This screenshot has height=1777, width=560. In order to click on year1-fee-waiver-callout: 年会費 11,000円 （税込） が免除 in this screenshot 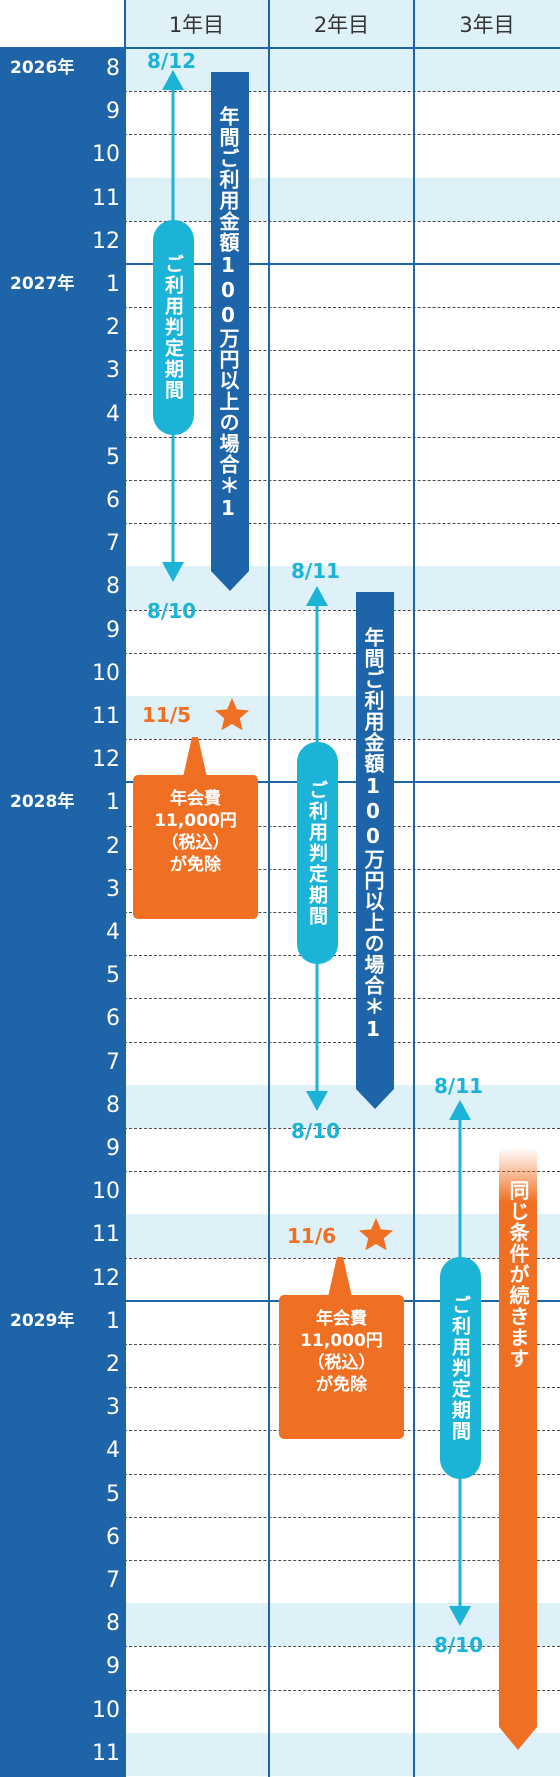, I will do `click(195, 847)`.